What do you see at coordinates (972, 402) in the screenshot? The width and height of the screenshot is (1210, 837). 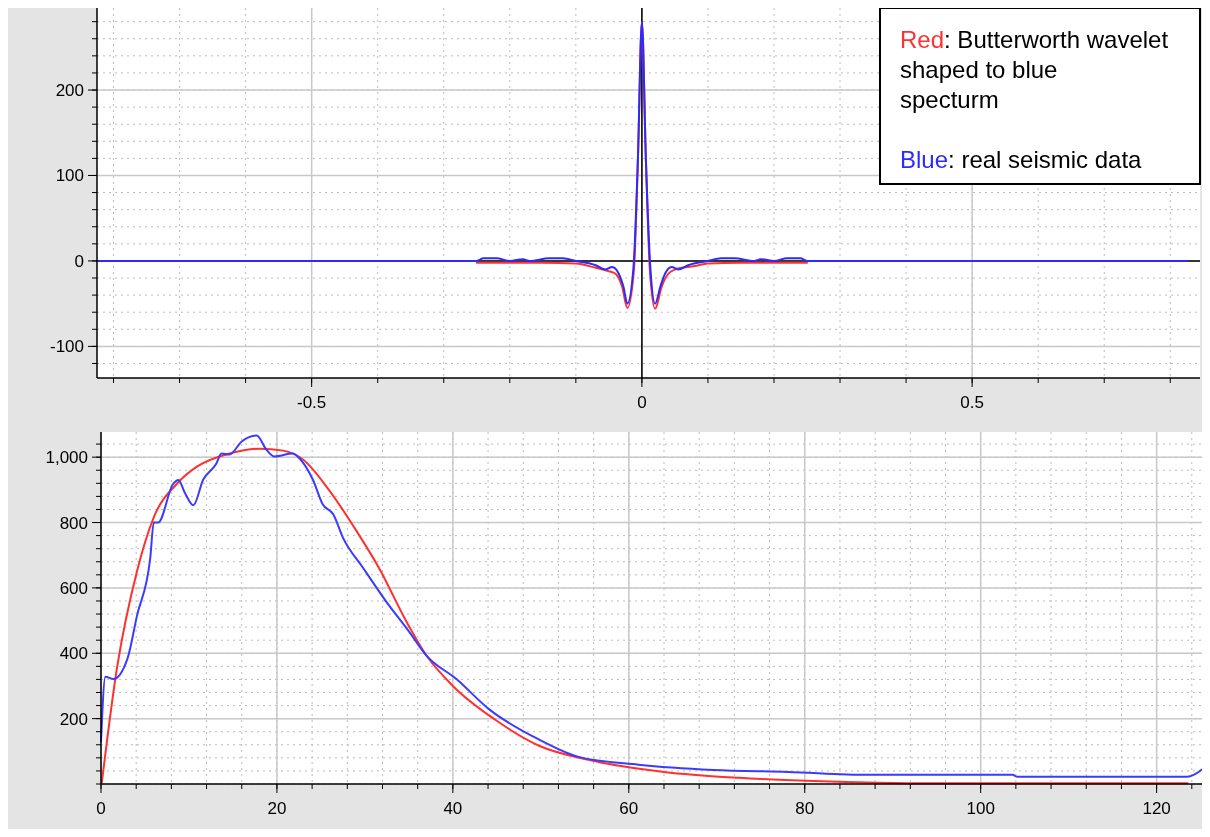 I see `x-tick-label: 0.5` at bounding box center [972, 402].